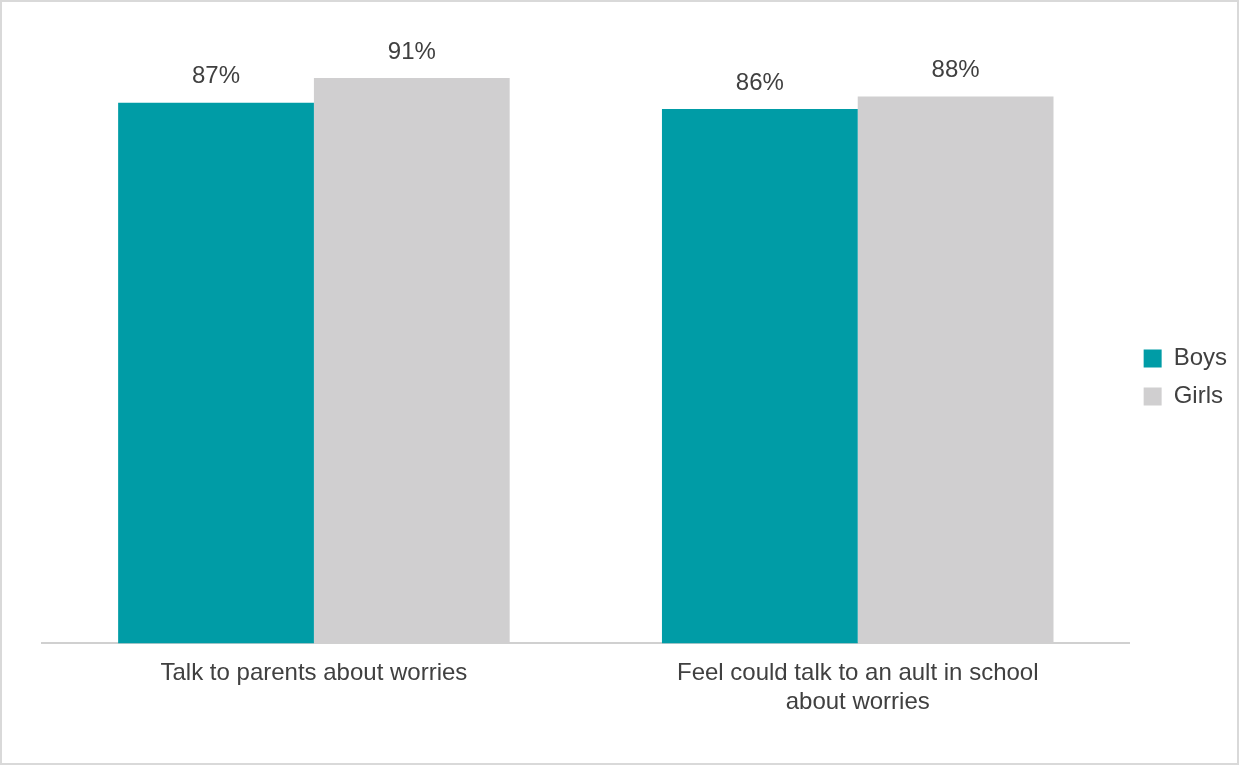 The height and width of the screenshot is (765, 1239). What do you see at coordinates (314, 672) in the screenshot?
I see `x-tick-label: Talk to parents about worries` at bounding box center [314, 672].